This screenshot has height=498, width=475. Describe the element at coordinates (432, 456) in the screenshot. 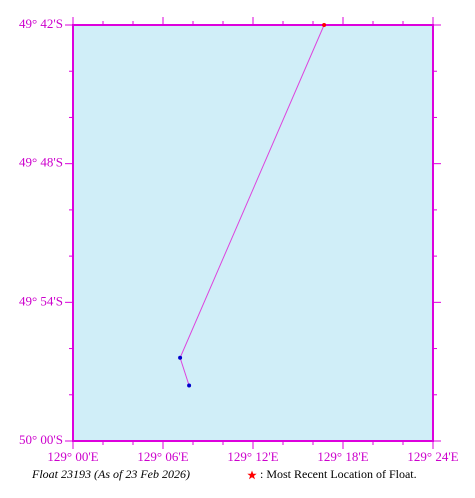

I see `x-tick-label: 129° 24'E` at that location.